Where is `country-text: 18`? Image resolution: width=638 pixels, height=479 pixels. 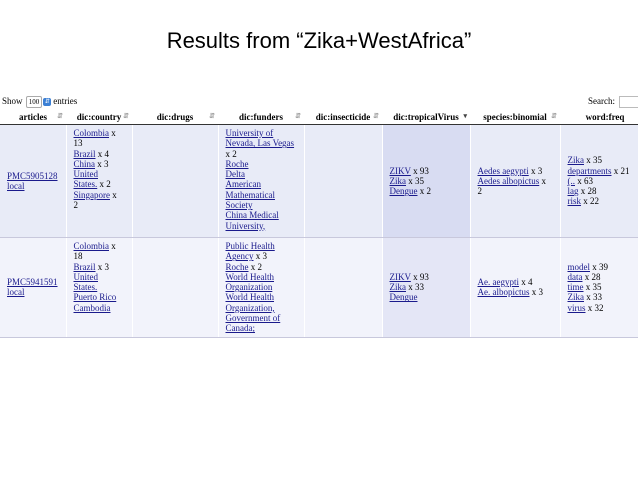
country-text: 18 is located at coordinates (78, 256).